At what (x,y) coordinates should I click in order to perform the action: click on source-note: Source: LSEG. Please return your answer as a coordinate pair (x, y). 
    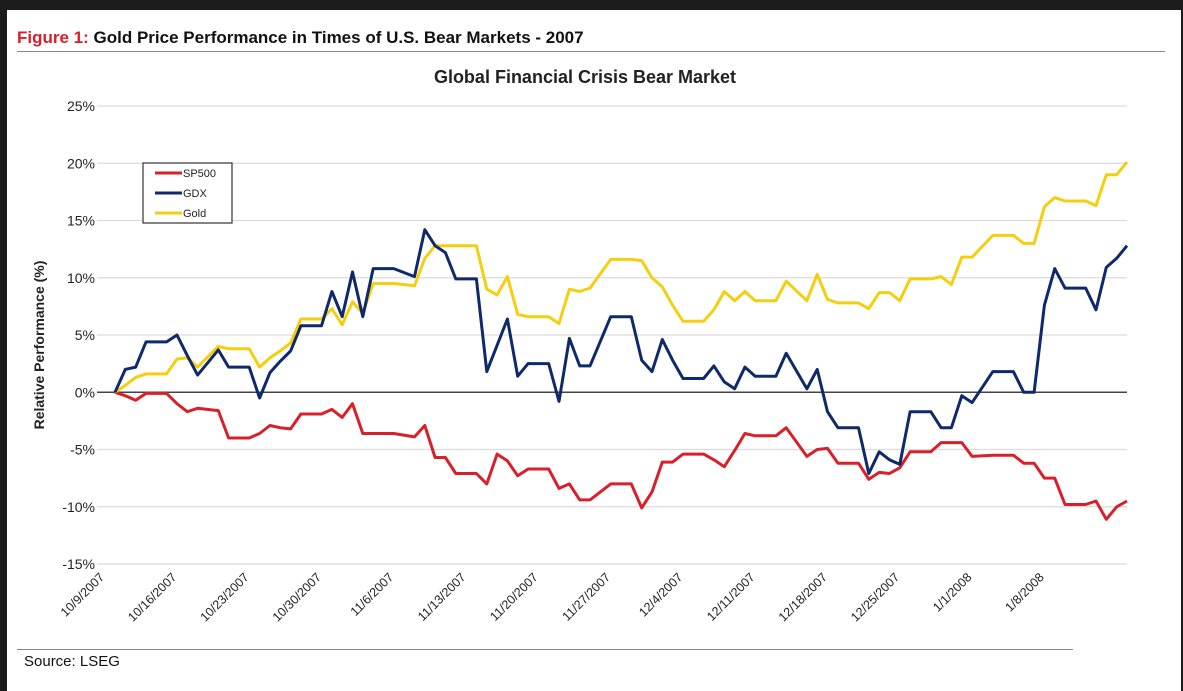
    Looking at the image, I should click on (72, 661).